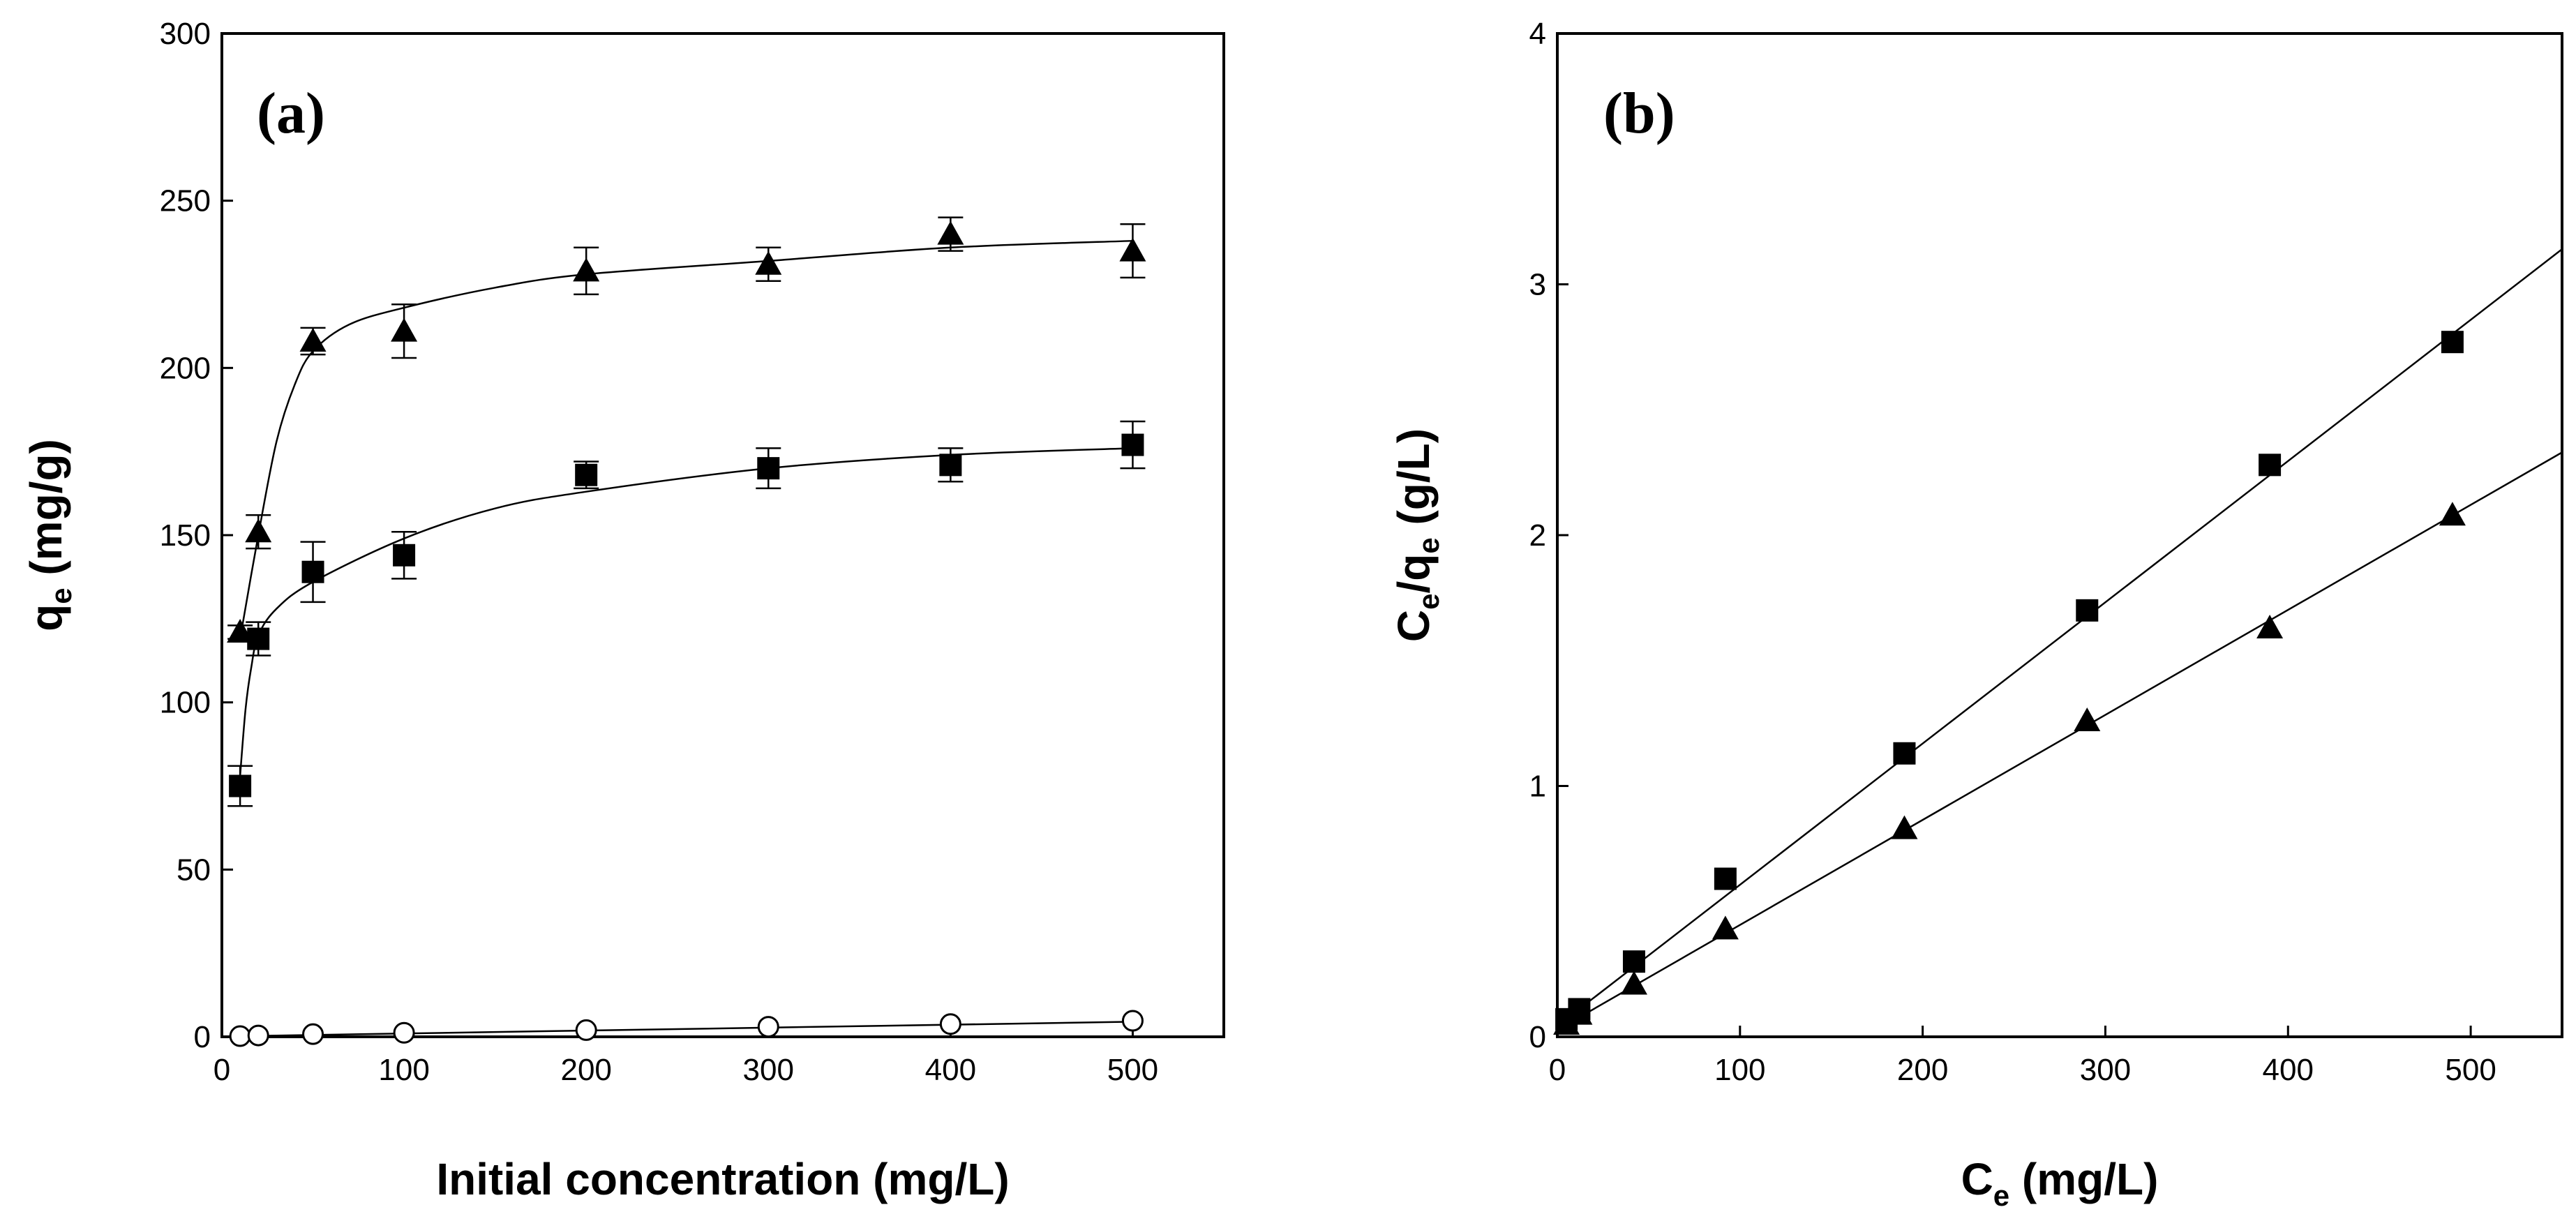 This screenshot has width=2576, height=1221. What do you see at coordinates (46, 513) in the screenshot?
I see `y-axis-title-a-rest: (mg/g)` at bounding box center [46, 513].